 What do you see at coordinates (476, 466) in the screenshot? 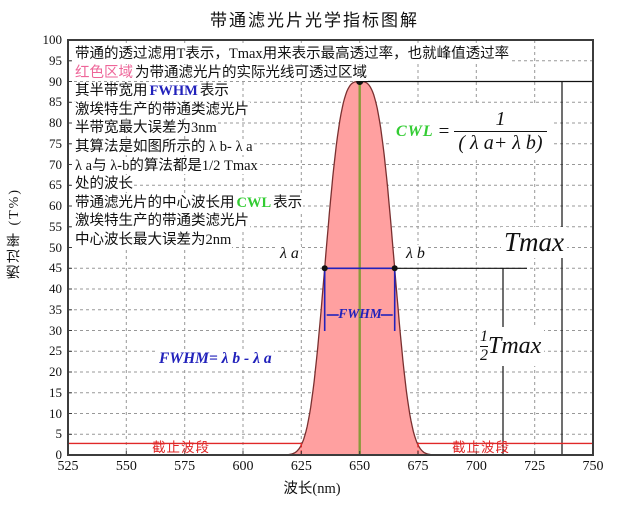
I see `x-tick-label: 700` at bounding box center [476, 466].